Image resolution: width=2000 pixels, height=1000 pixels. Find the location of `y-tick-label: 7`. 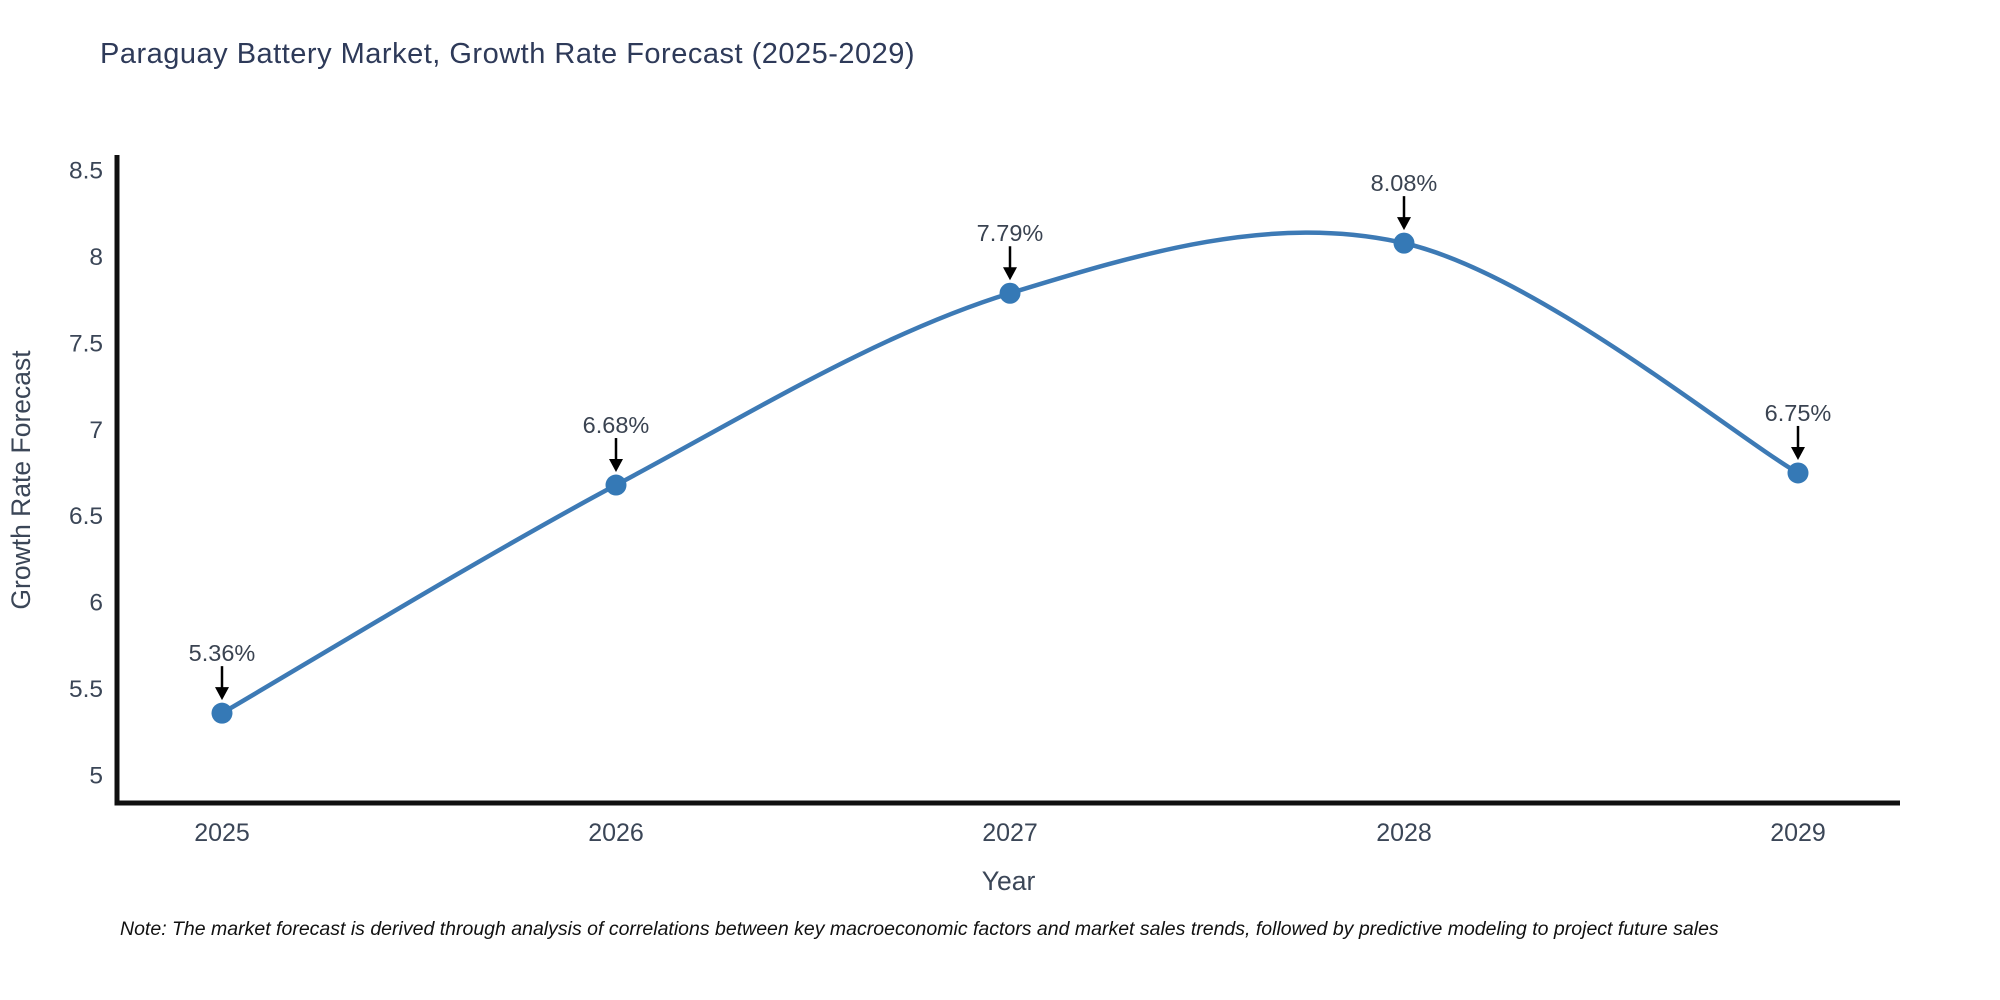

y-tick-label: 7 is located at coordinates (96, 430).